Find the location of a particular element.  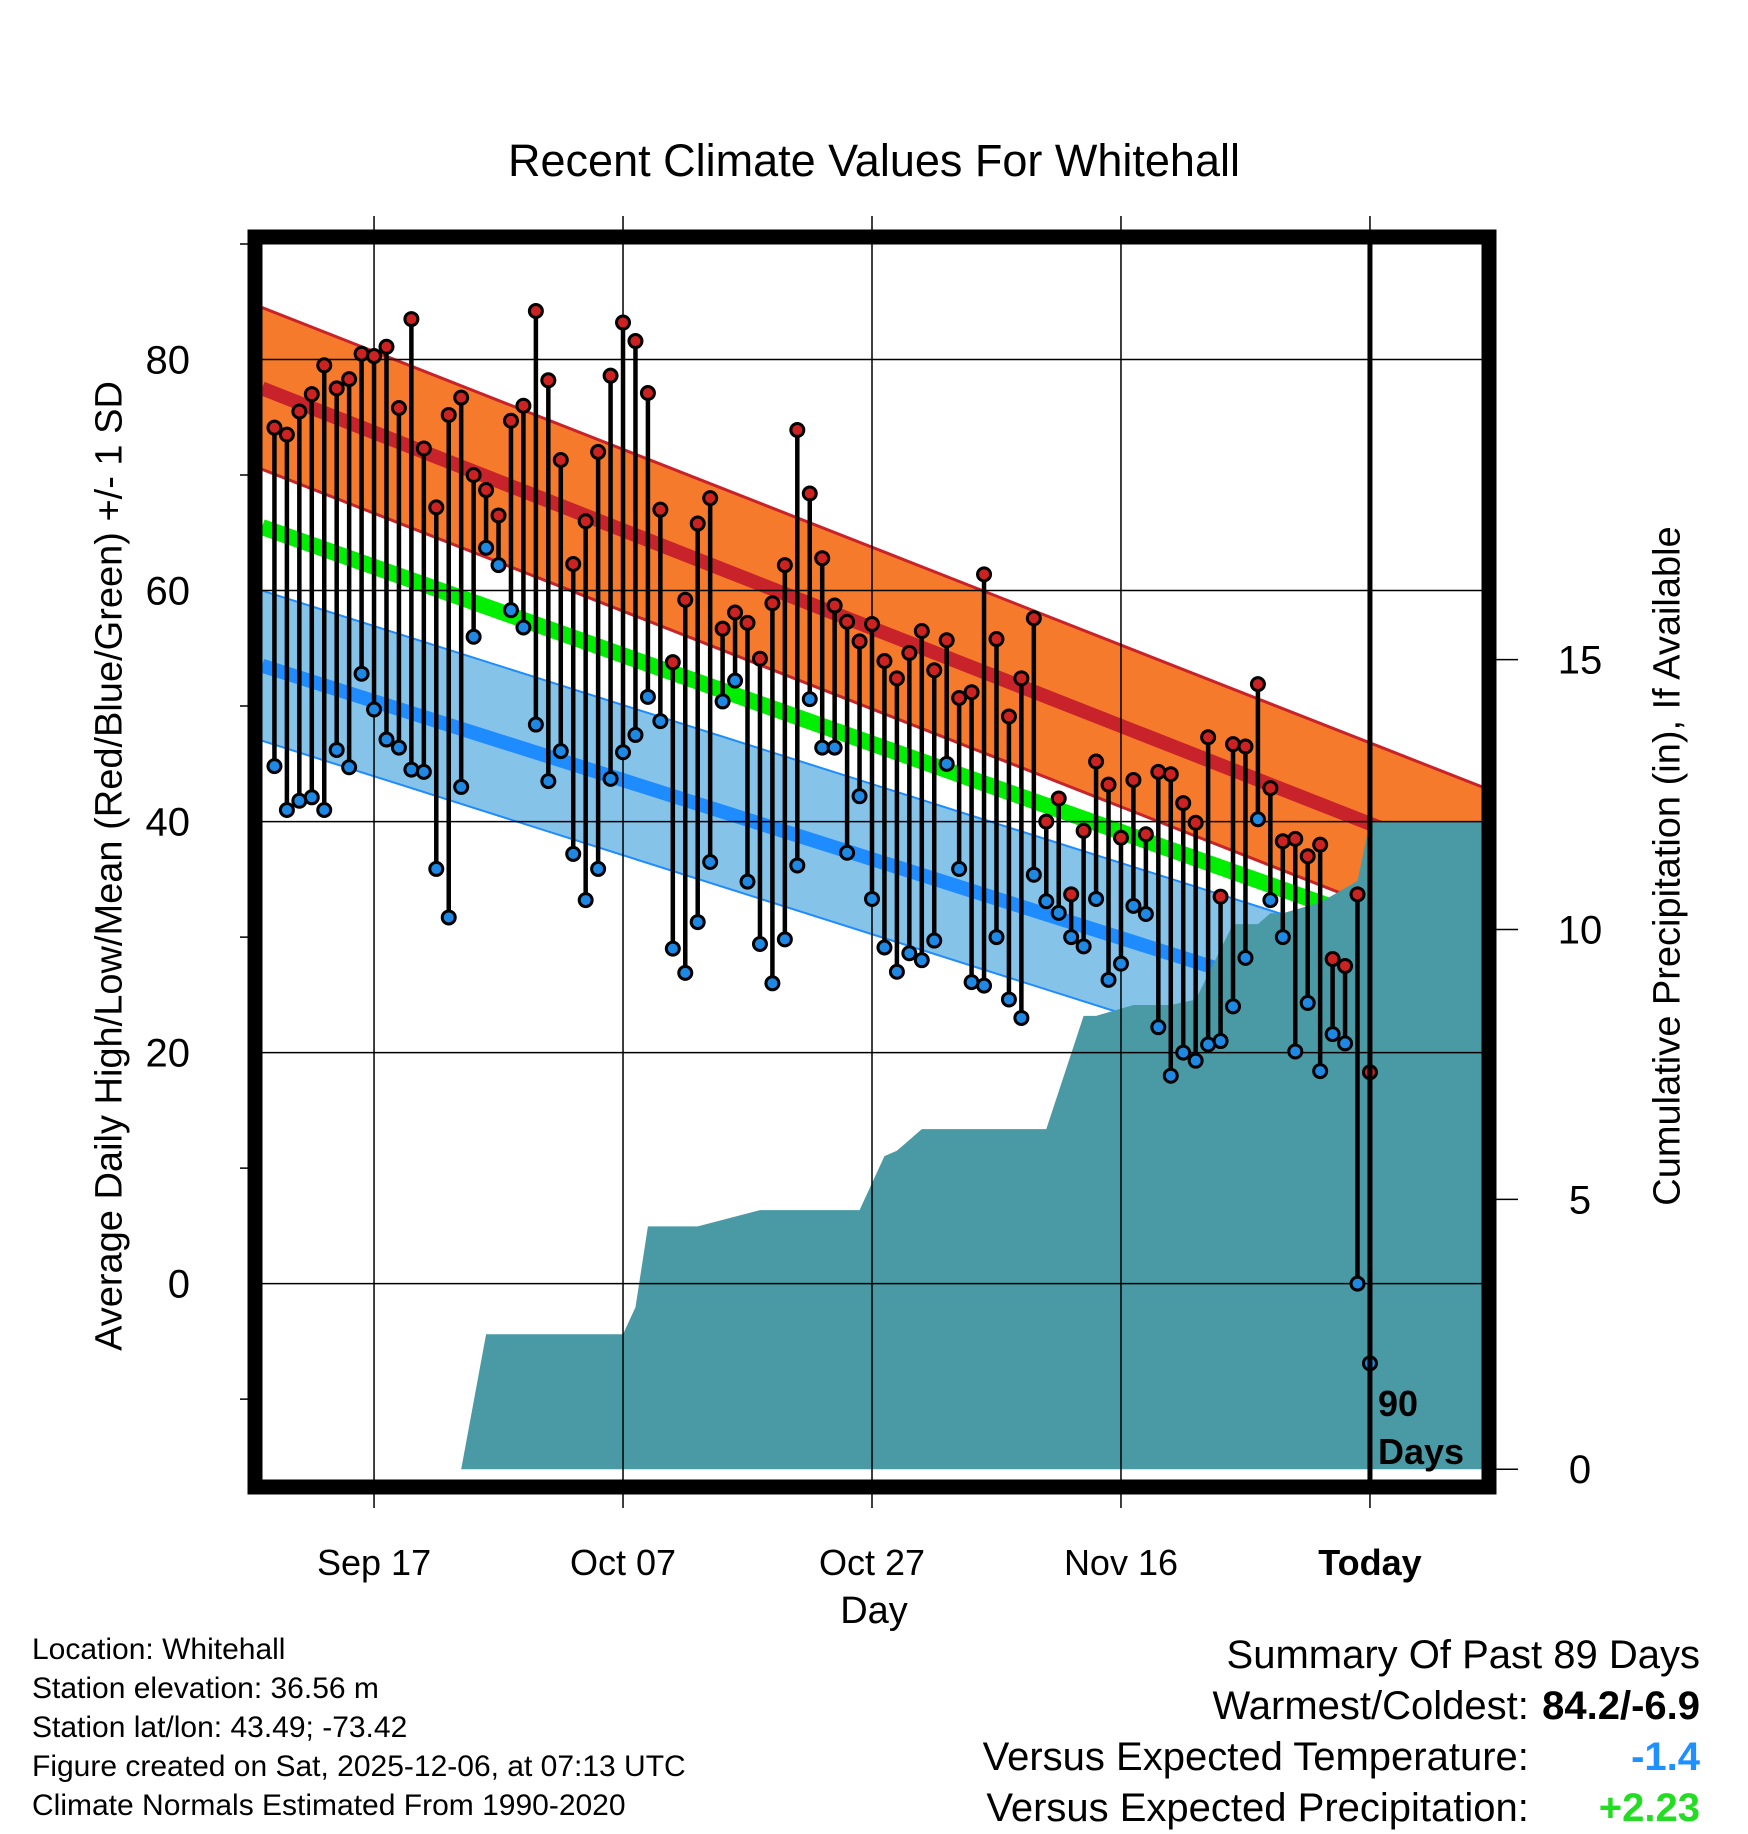

y2-tick-label: 5 is located at coordinates (1580, 1200).